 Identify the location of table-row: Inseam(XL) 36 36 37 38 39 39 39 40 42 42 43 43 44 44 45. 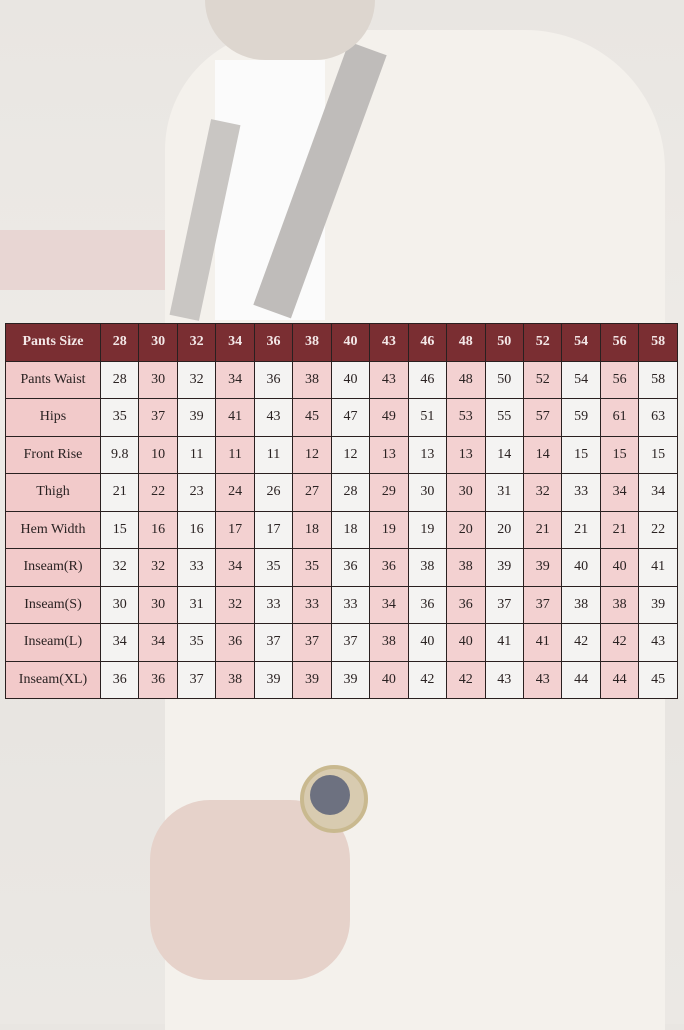
(341, 679).